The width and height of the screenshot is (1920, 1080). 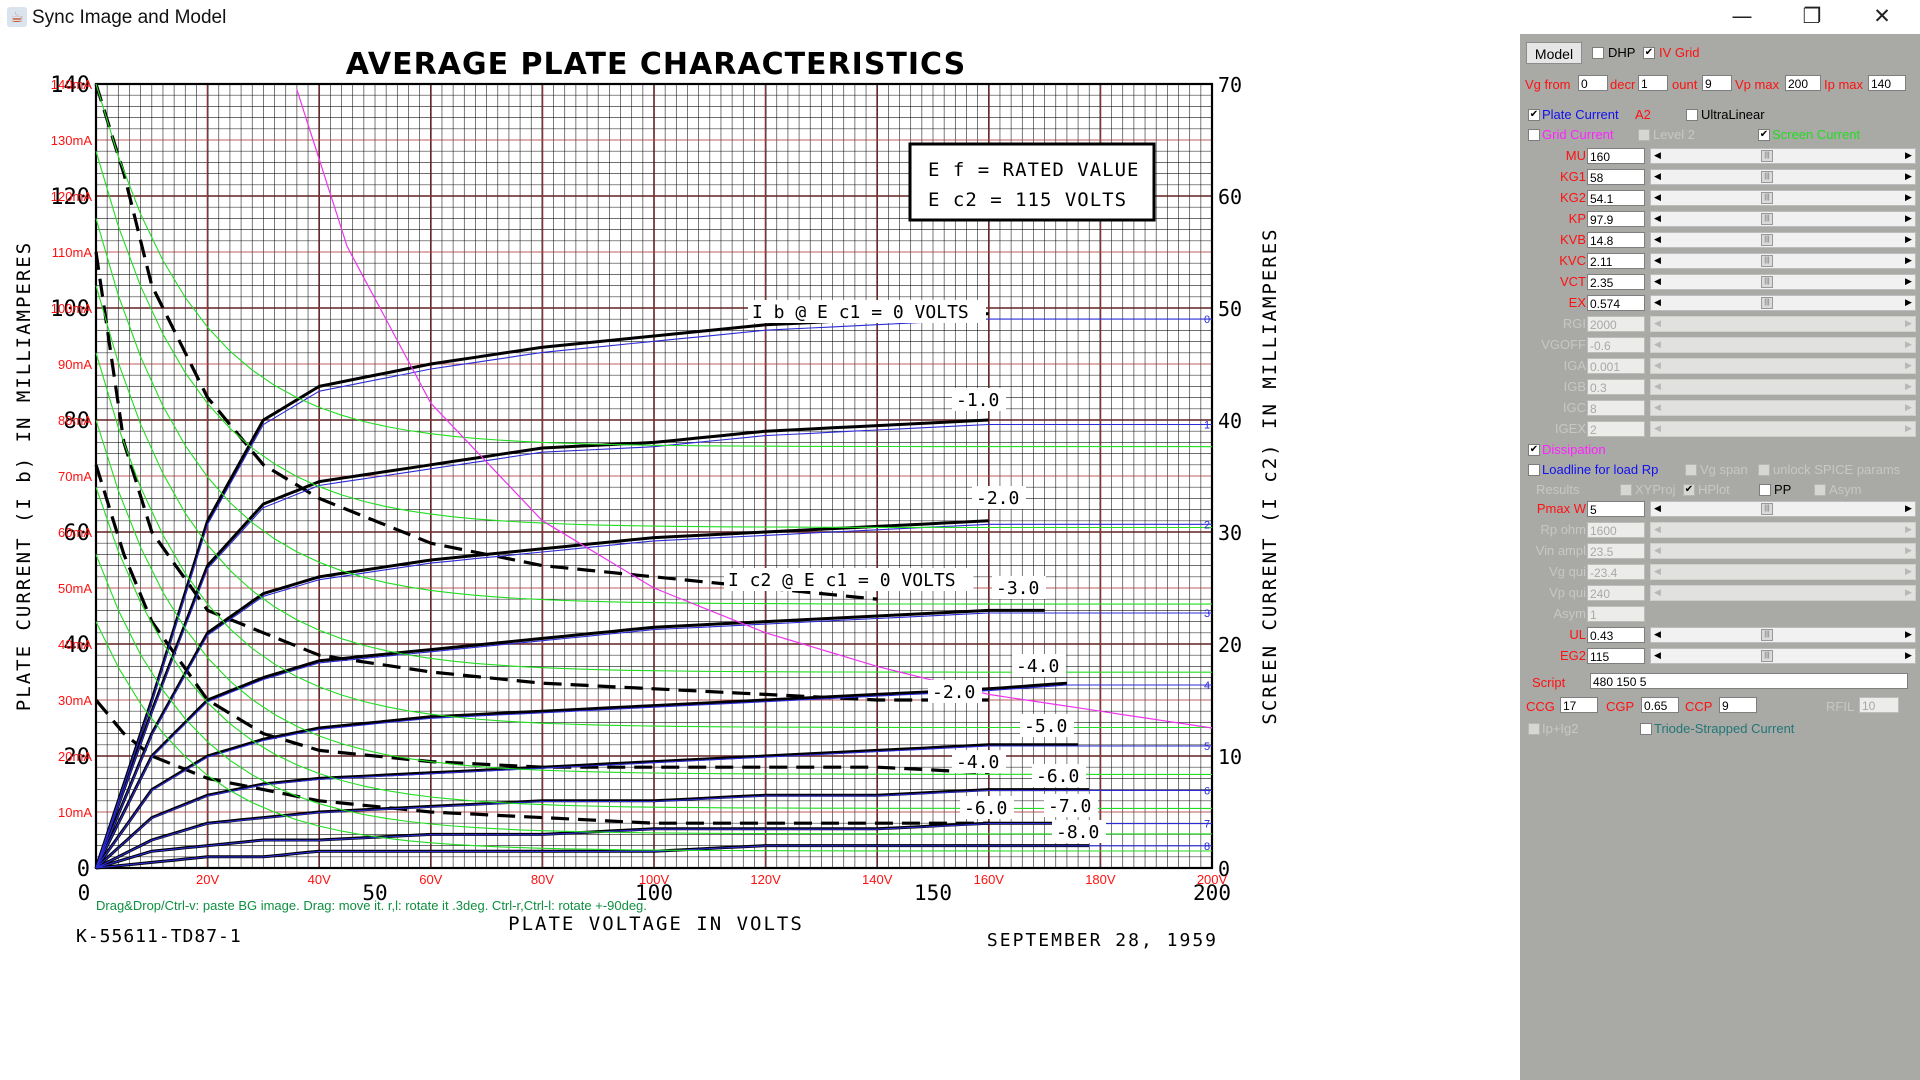 What do you see at coordinates (1692, 115) in the screenshot?
I see `ultralinear-checkbox` at bounding box center [1692, 115].